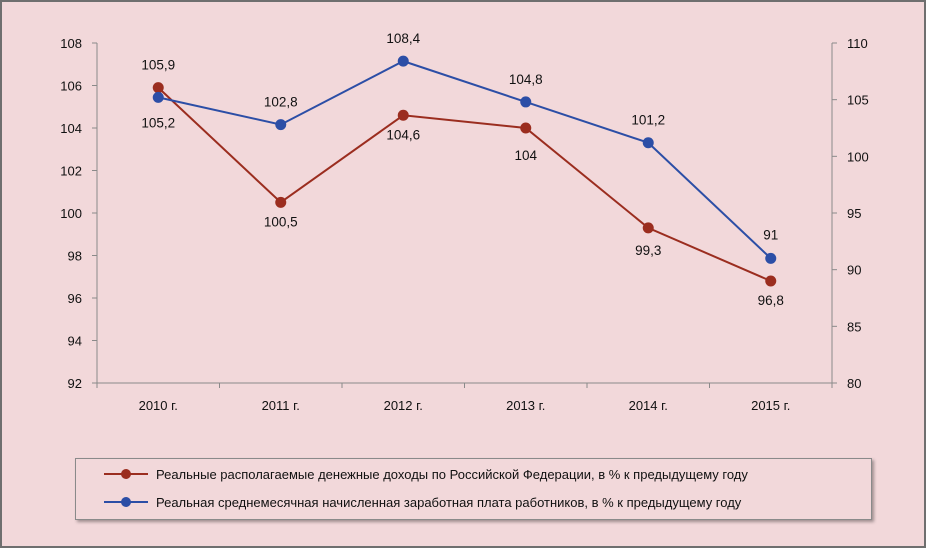 This screenshot has height=548, width=926. What do you see at coordinates (126, 502) in the screenshot?
I see `legend-swatch-wages` at bounding box center [126, 502].